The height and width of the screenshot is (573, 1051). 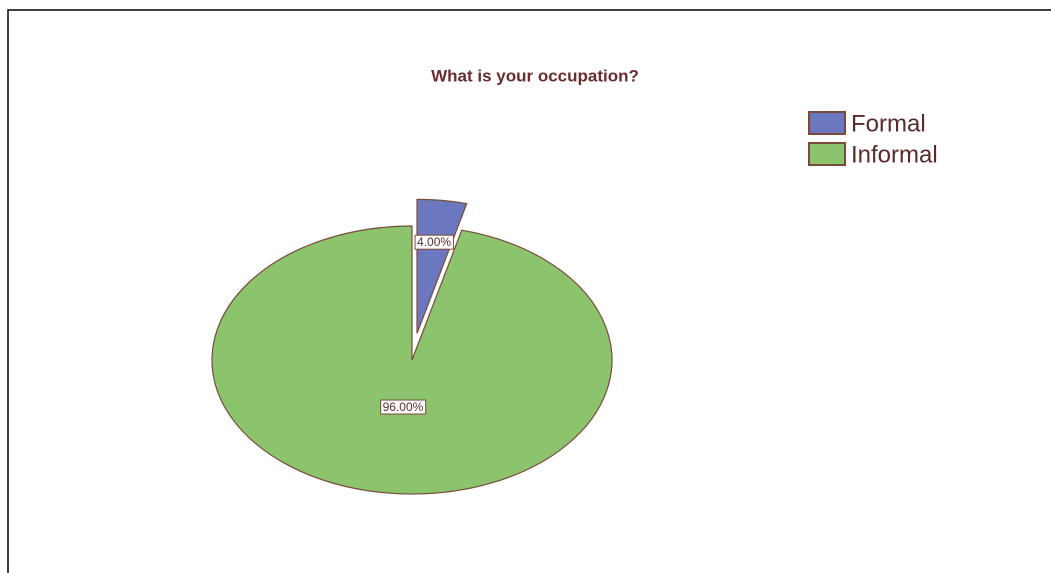 What do you see at coordinates (535, 75) in the screenshot?
I see `chart-title: What is your occupation?` at bounding box center [535, 75].